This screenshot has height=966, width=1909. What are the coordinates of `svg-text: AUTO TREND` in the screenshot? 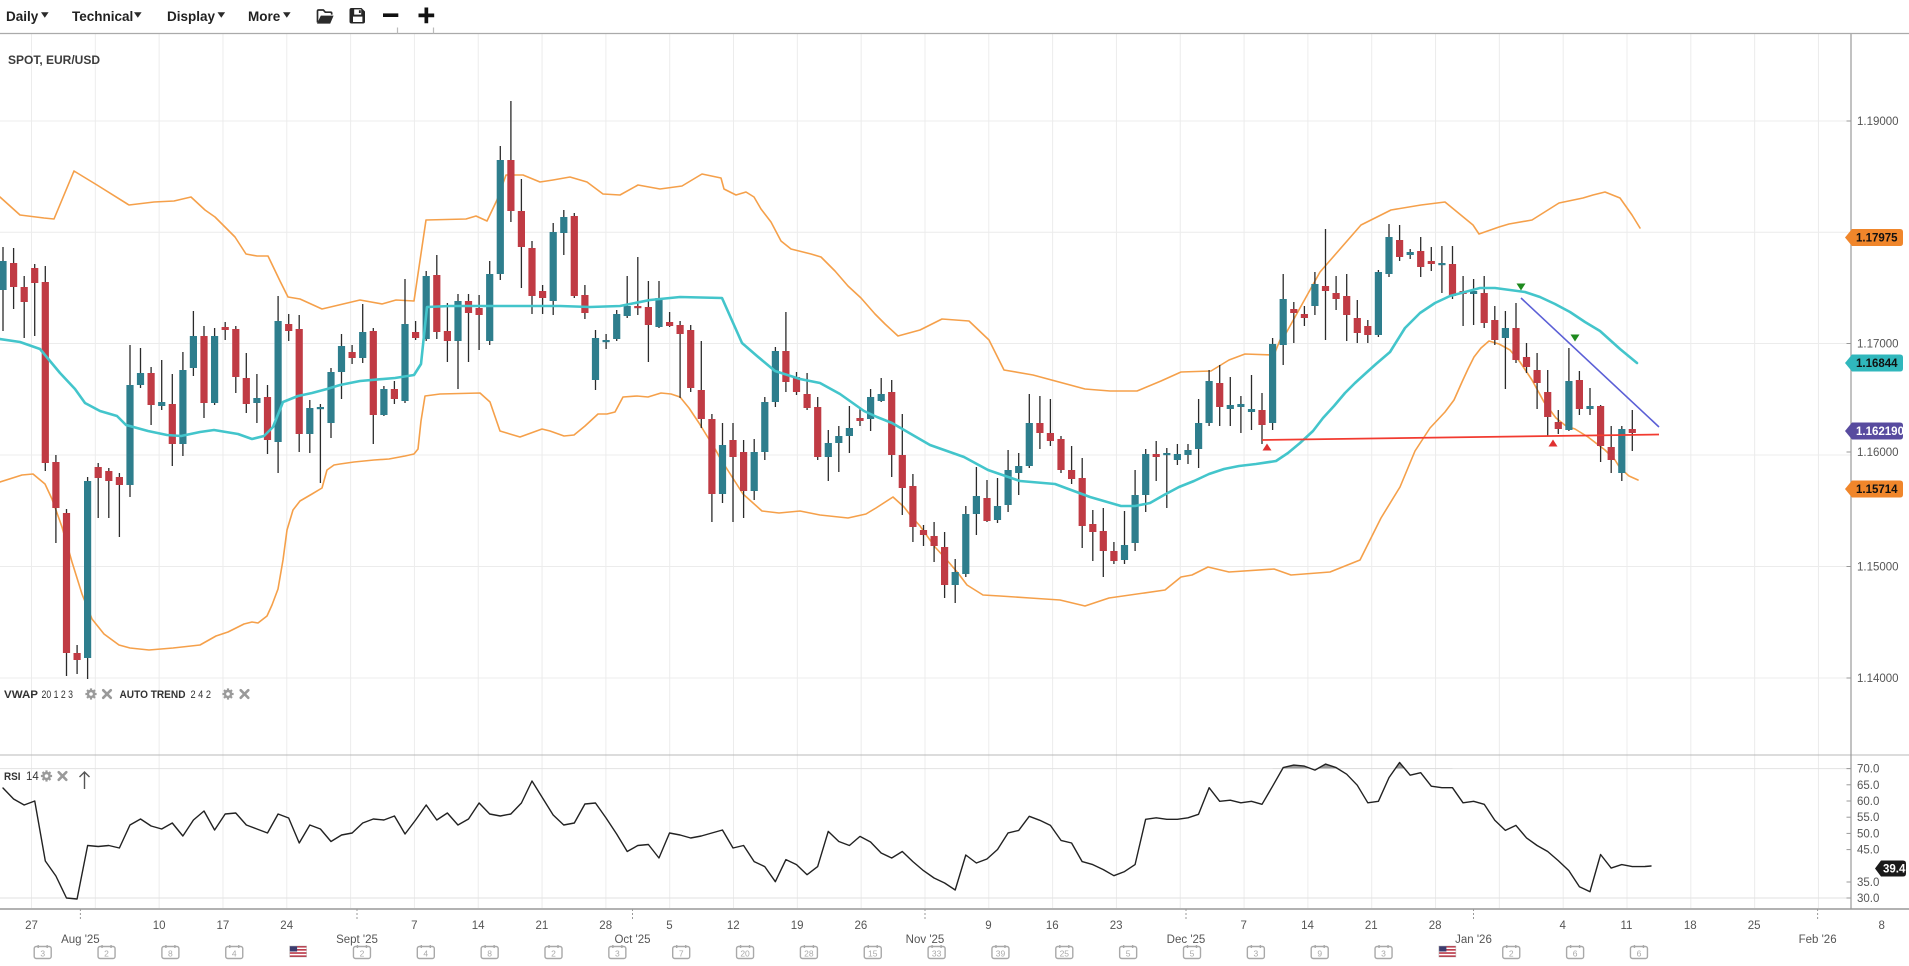 It's located at (153, 695).